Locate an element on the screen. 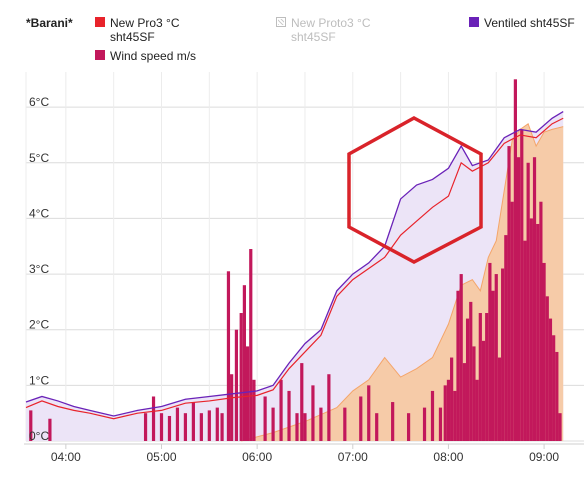 This screenshot has width=584, height=481. legend-label-new-pro3: New Pro3 °C sht45SF is located at coordinates (145, 30).